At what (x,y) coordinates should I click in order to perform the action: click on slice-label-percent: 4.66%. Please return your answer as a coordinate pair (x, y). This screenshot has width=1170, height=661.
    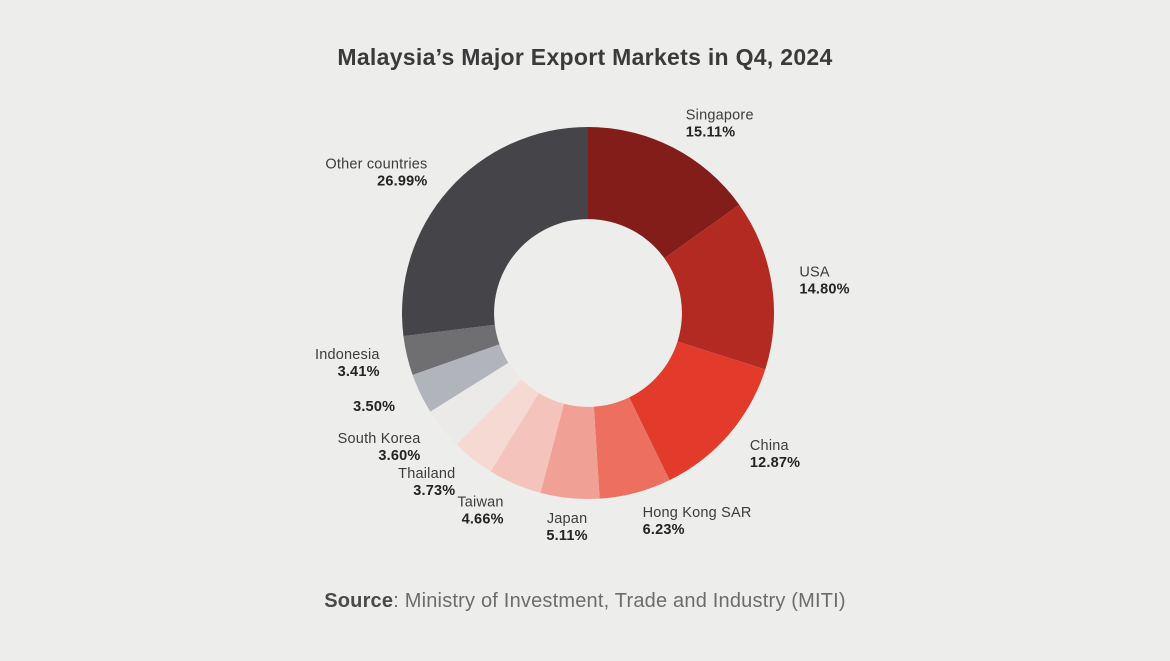
    Looking at the image, I should click on (483, 520).